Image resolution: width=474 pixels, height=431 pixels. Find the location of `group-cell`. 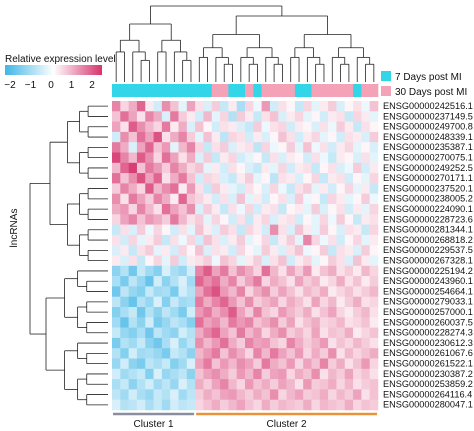

group-cell is located at coordinates (266, 90).